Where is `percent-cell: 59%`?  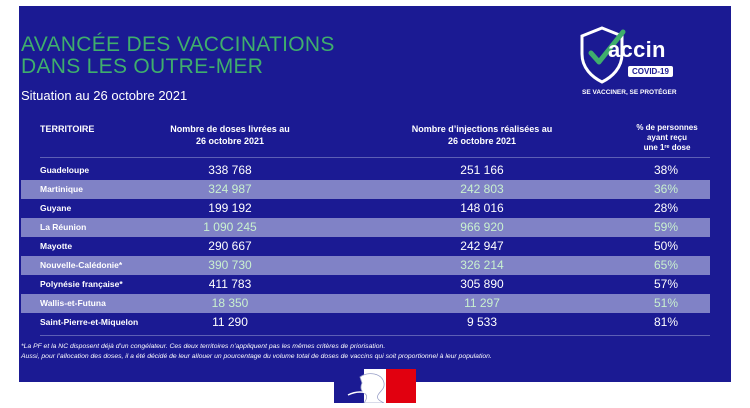 percent-cell: 59% is located at coordinates (666, 227).